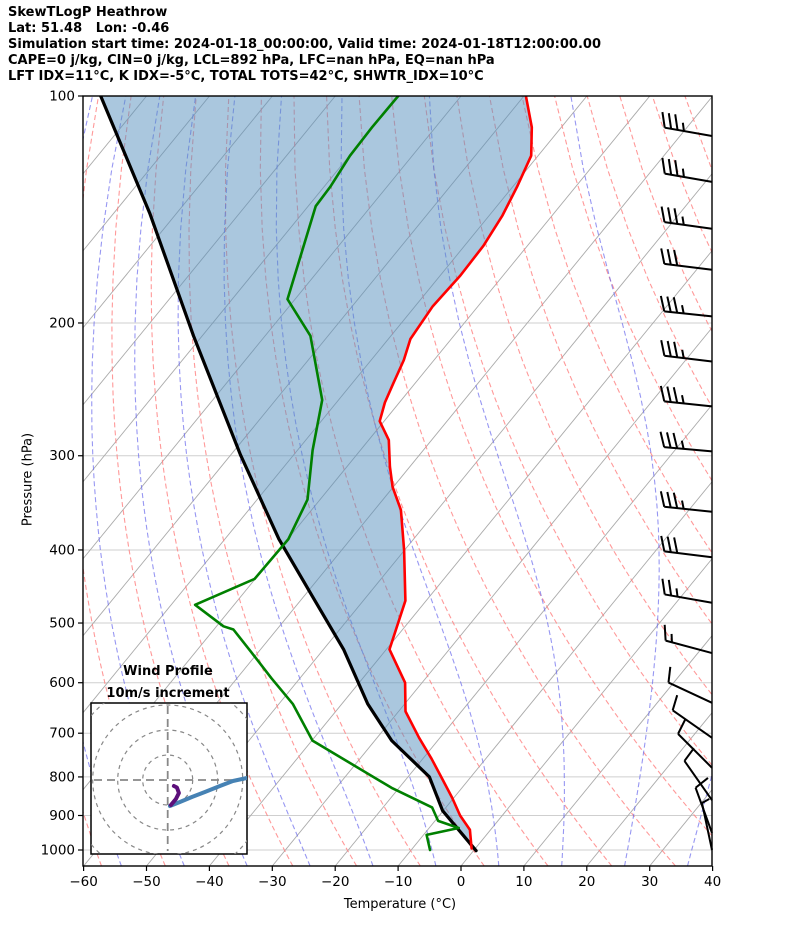  What do you see at coordinates (28, 479) in the screenshot?
I see `y-axis-label: Pressure (hPa)` at bounding box center [28, 479].